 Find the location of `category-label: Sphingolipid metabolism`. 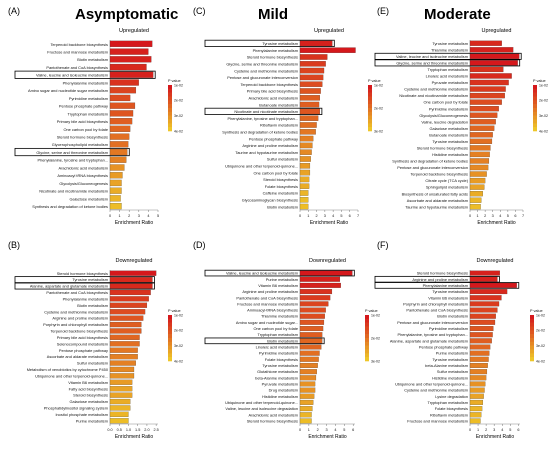

category-label: Sphingolipid metabolism is located at coordinates (447, 187).